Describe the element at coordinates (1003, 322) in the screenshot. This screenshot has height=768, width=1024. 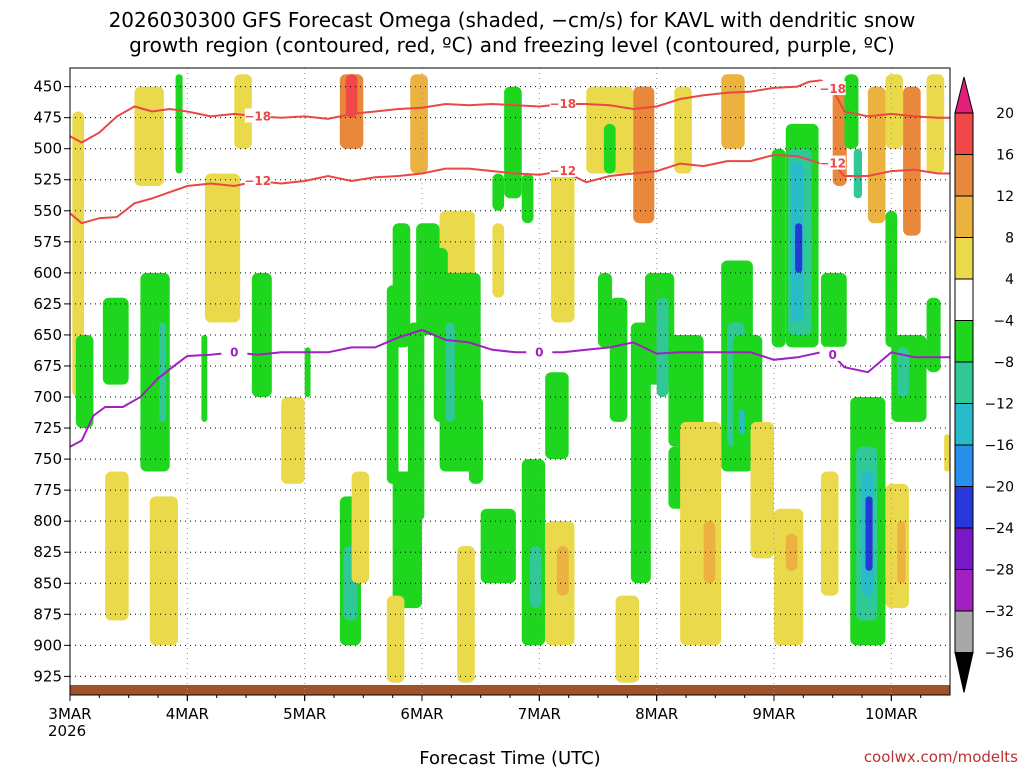
I see `colorbar-label-5: −4` at that location.